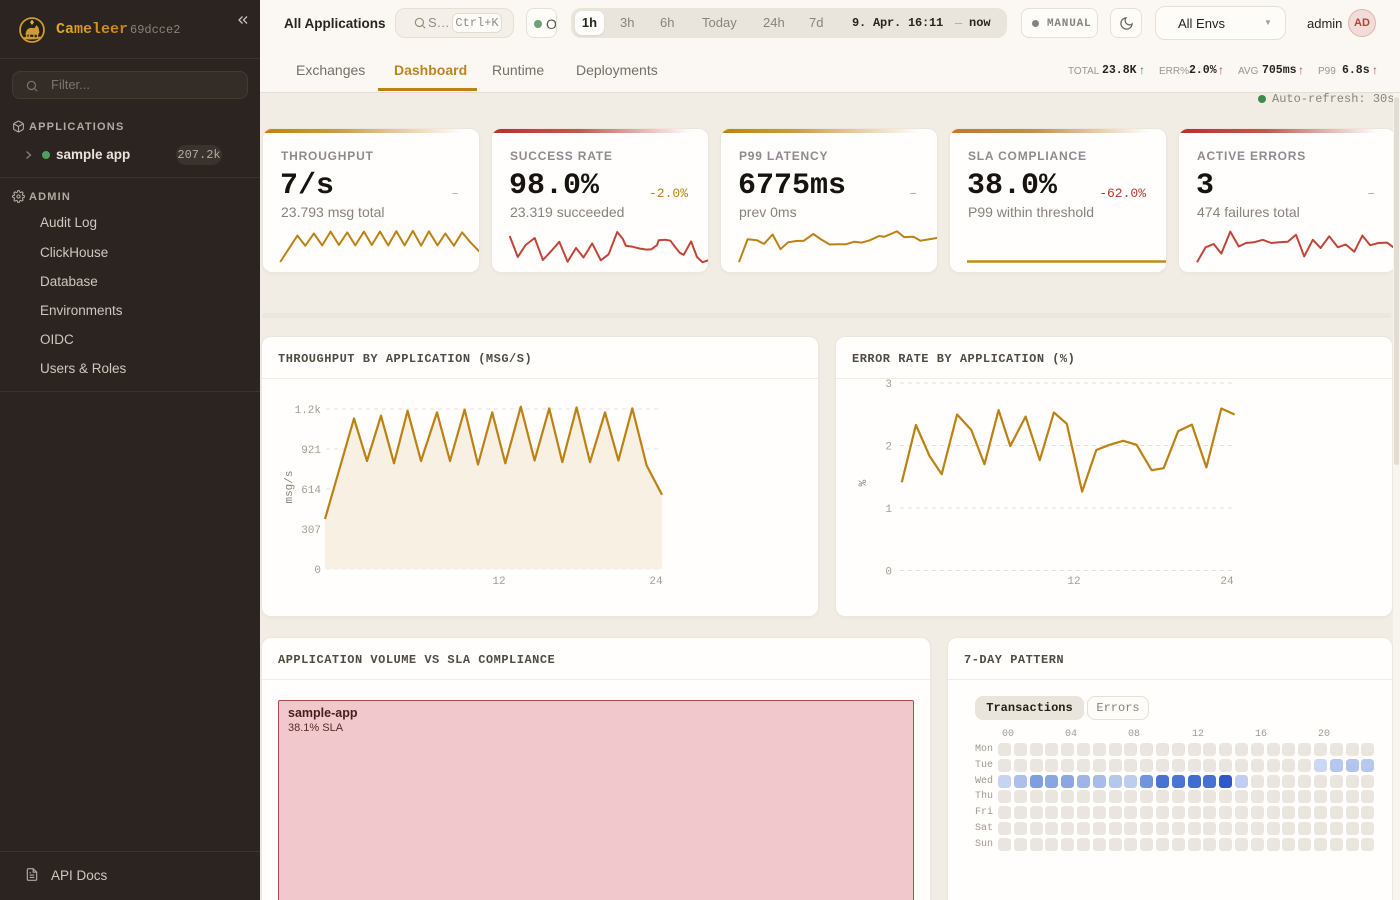  What do you see at coordinates (308, 411) in the screenshot?
I see `svg-text: 1.2k` at bounding box center [308, 411].